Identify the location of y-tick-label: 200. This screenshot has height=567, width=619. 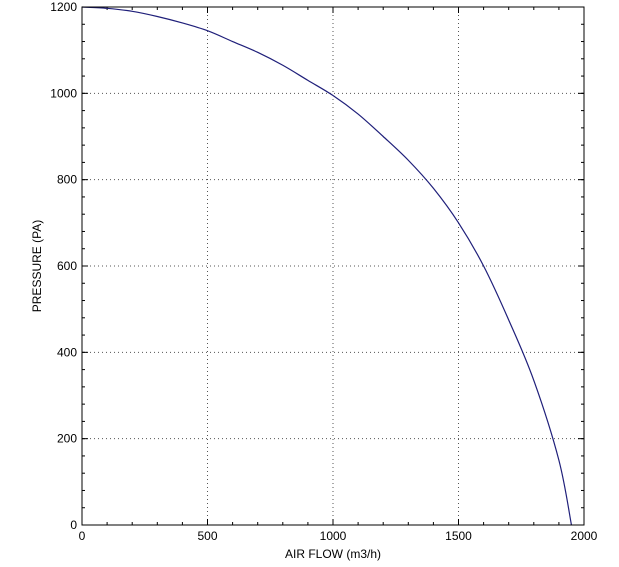
(67, 439).